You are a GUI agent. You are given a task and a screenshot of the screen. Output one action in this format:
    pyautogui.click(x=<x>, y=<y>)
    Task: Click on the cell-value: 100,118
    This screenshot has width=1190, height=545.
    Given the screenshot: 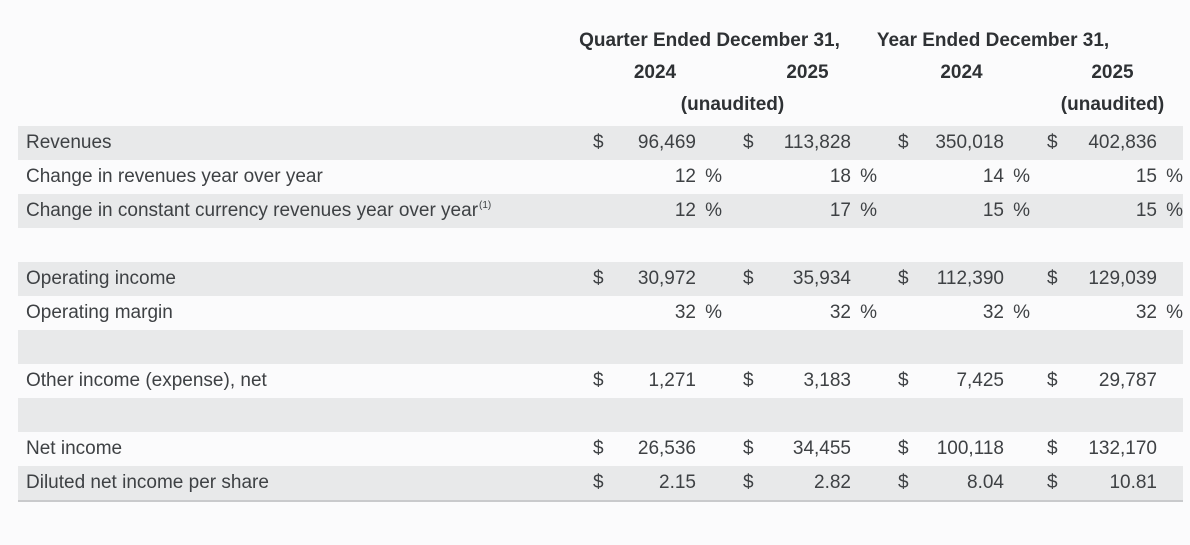 What is the action you would take?
    pyautogui.click(x=970, y=448)
    